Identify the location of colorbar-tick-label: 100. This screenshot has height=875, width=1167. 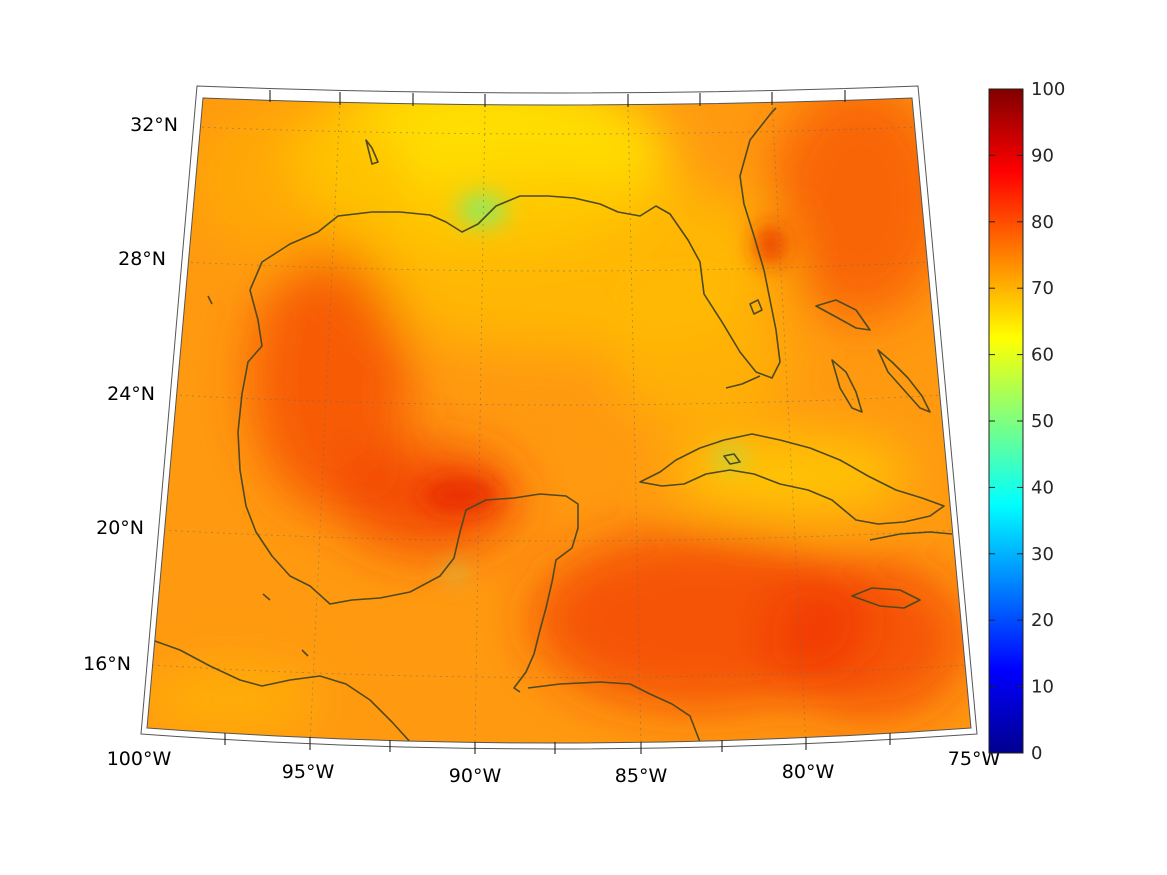
(1048, 89).